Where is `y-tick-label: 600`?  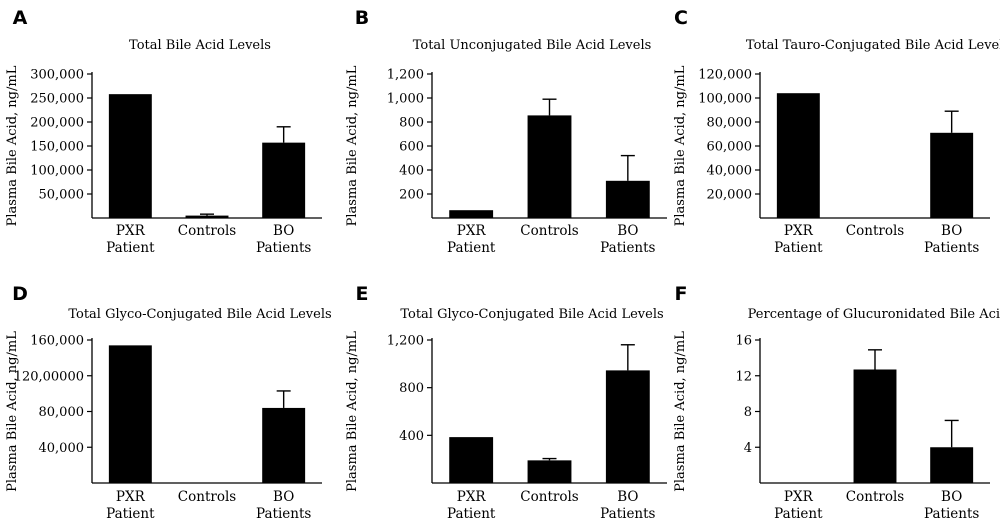 y-tick-label: 600 is located at coordinates (411, 147).